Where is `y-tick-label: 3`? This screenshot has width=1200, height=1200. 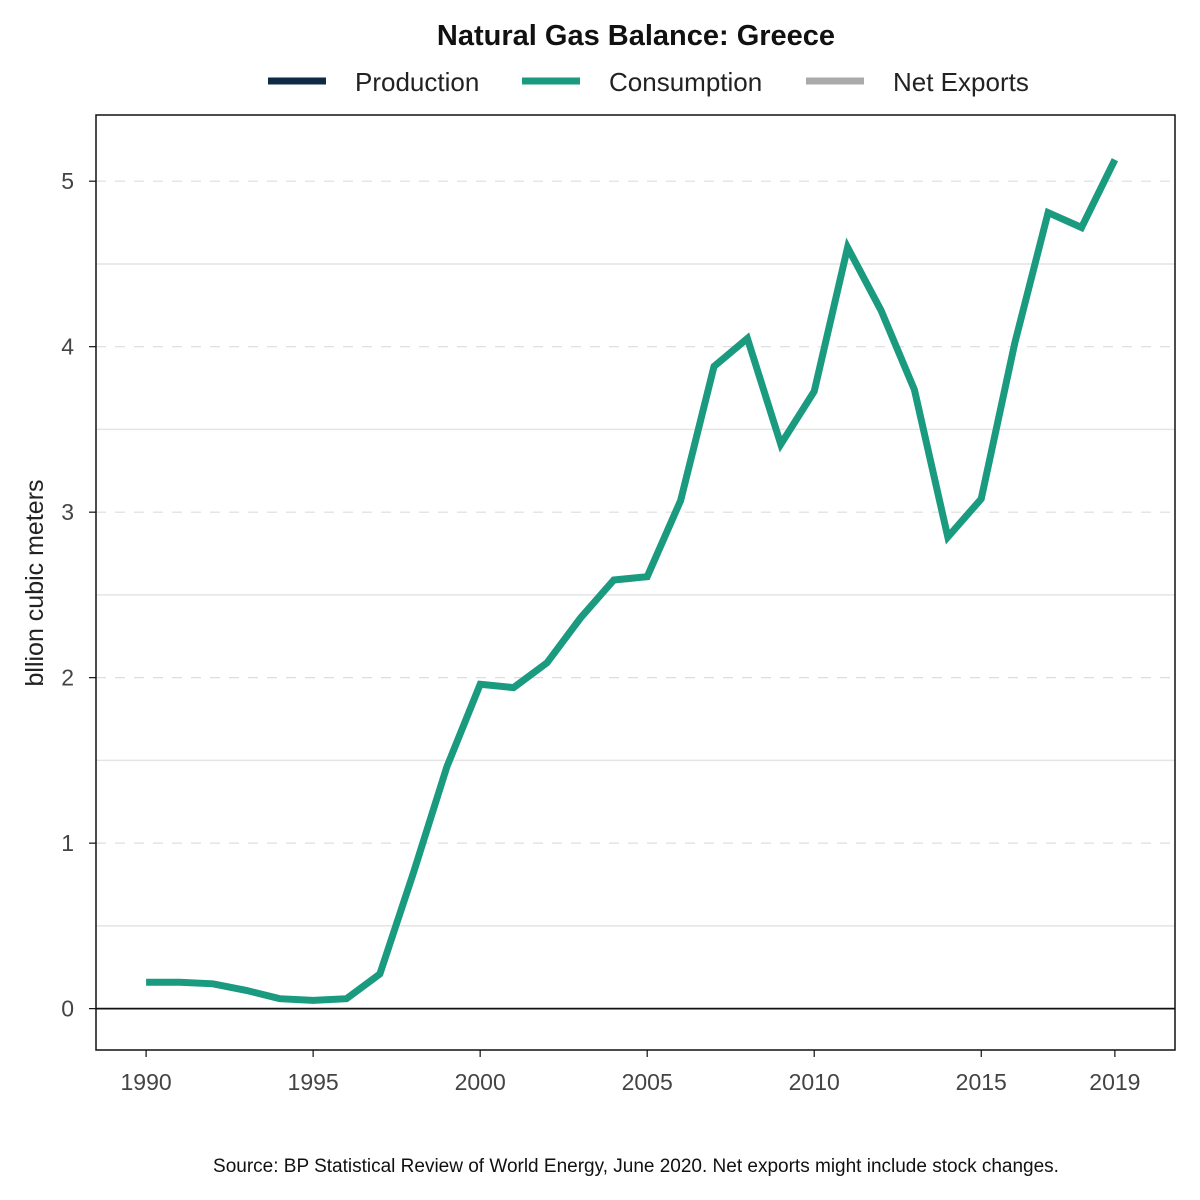 y-tick-label: 3 is located at coordinates (67, 512).